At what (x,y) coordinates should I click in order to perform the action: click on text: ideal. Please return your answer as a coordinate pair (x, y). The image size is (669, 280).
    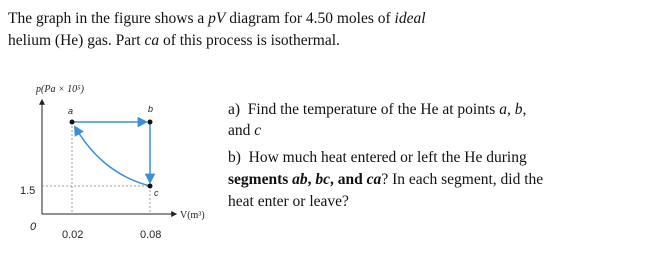
    Looking at the image, I should click on (410, 18).